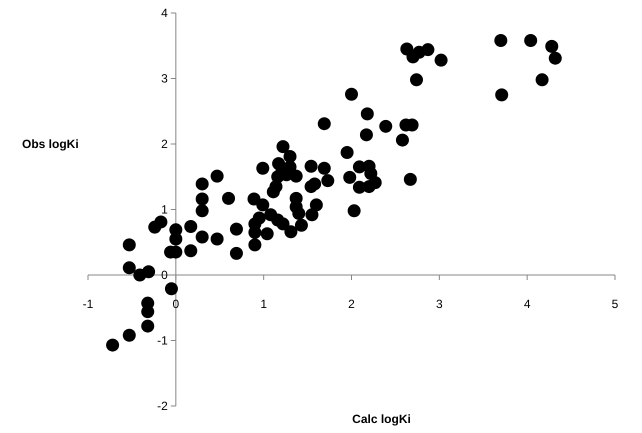 The height and width of the screenshot is (433, 642). What do you see at coordinates (176, 304) in the screenshot?
I see `x-tick-label: 0` at bounding box center [176, 304].